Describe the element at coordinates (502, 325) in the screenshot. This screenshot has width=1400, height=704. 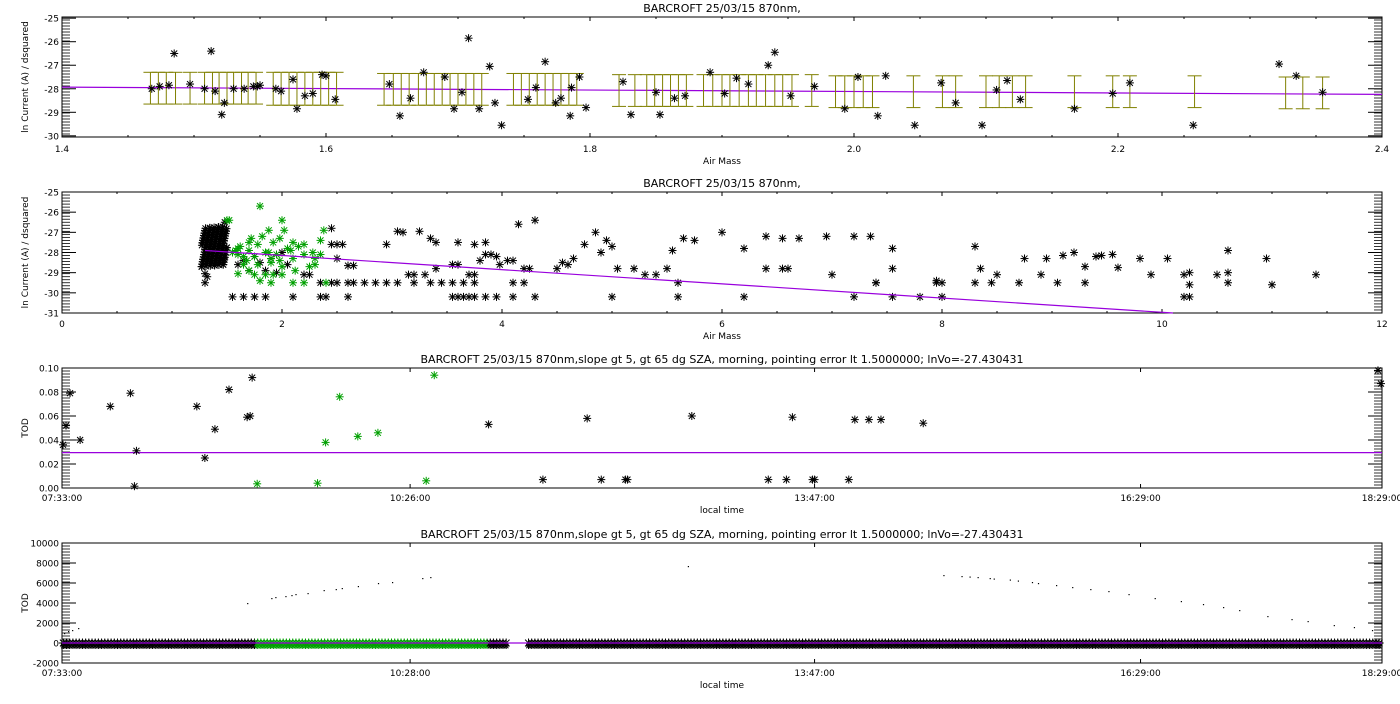
I see `x-tick-label: 4` at that location.